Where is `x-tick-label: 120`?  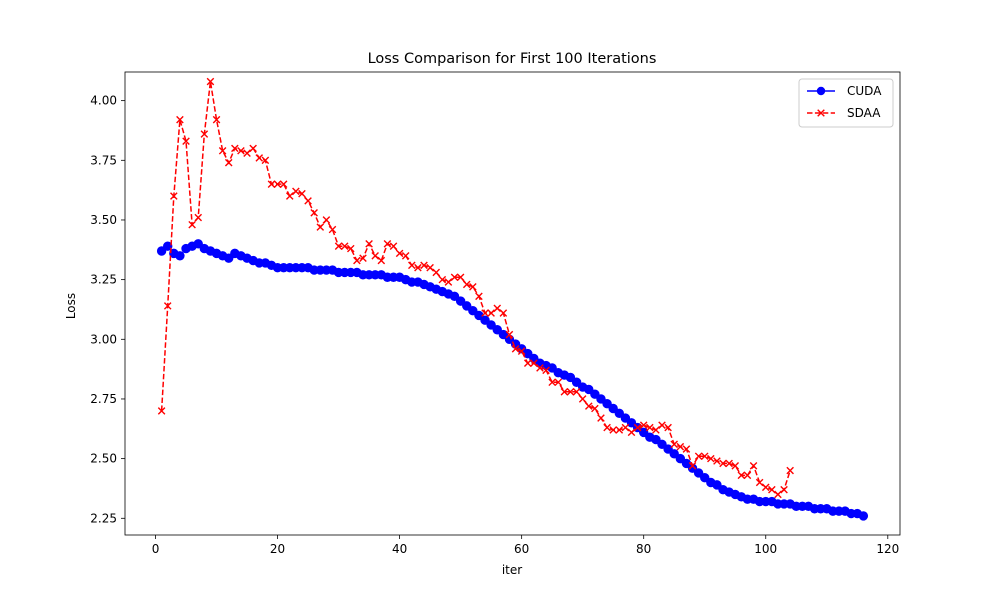
x-tick-label: 120 is located at coordinates (887, 549).